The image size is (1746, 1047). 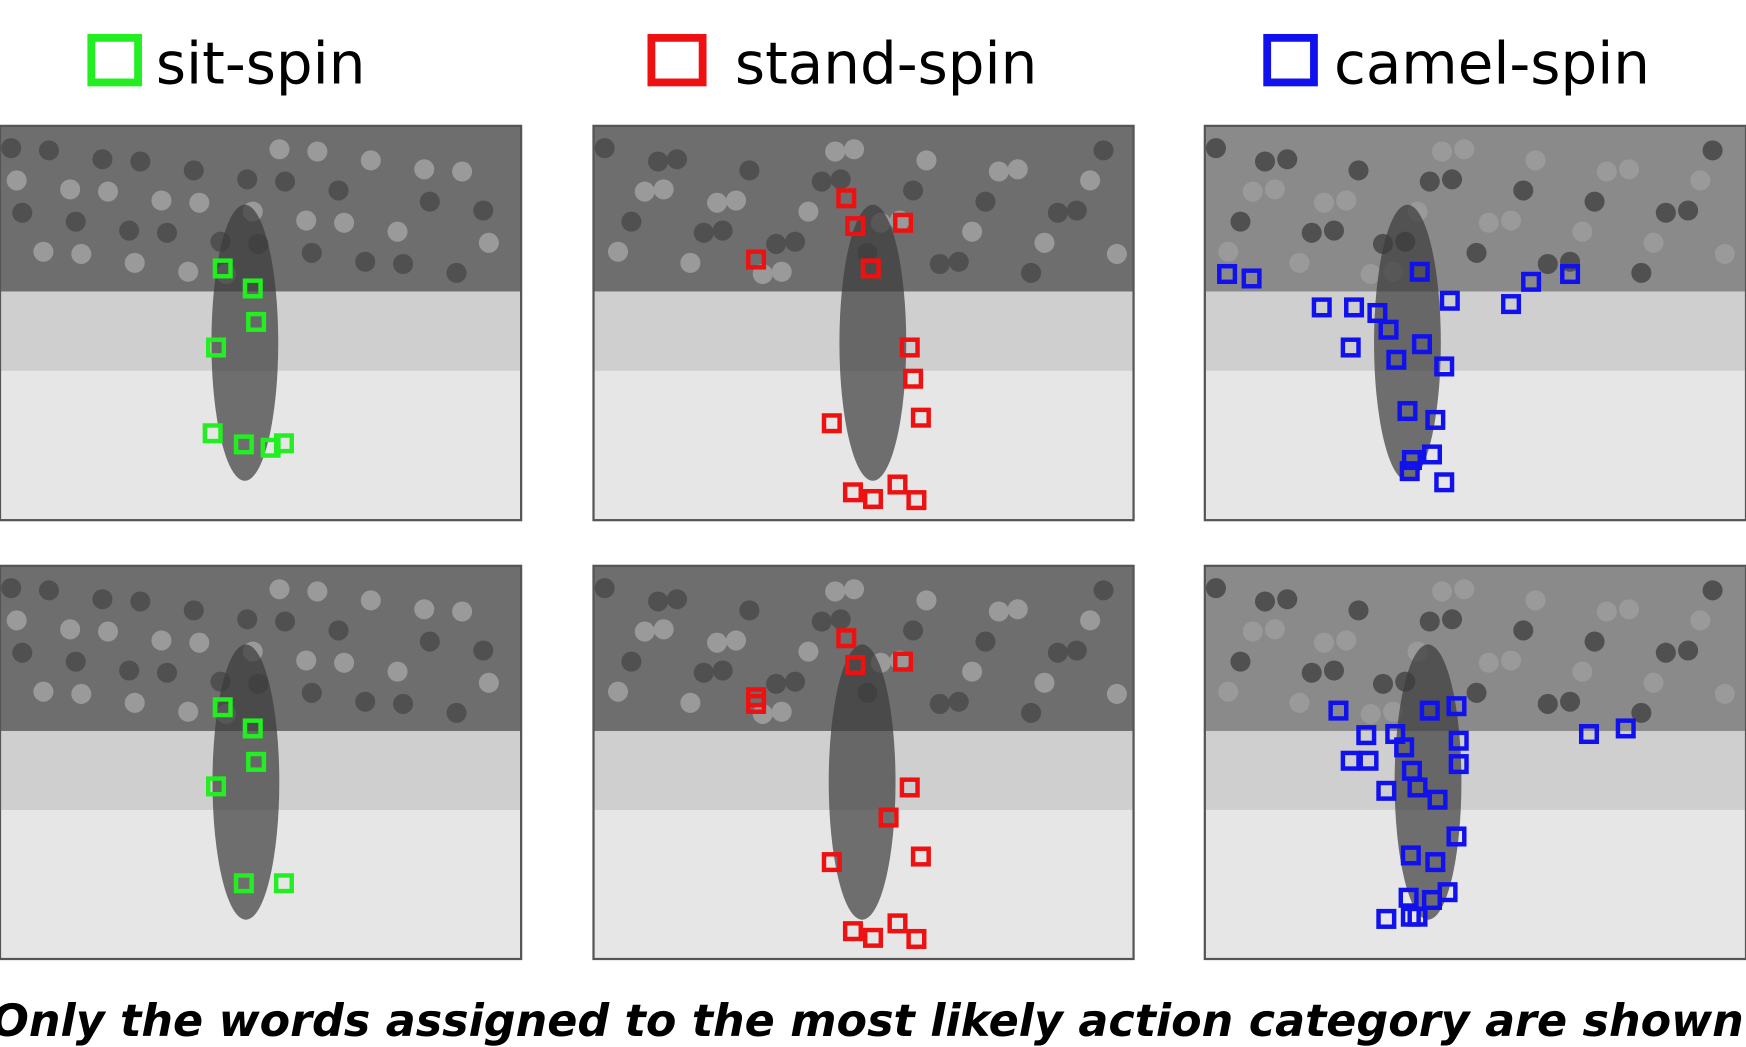 I want to click on photo-boards, so click(x=1475, y=770).